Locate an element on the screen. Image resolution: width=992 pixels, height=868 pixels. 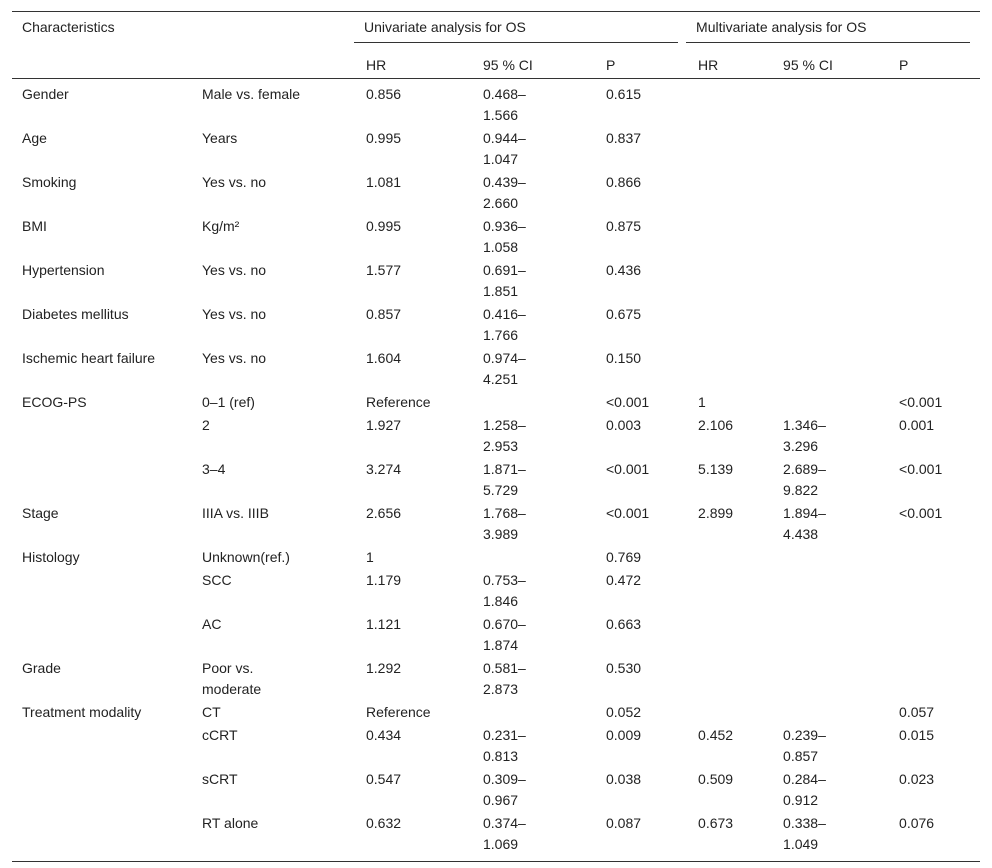
table-cell: Diabetes mellitus is located at coordinates (102, 325).